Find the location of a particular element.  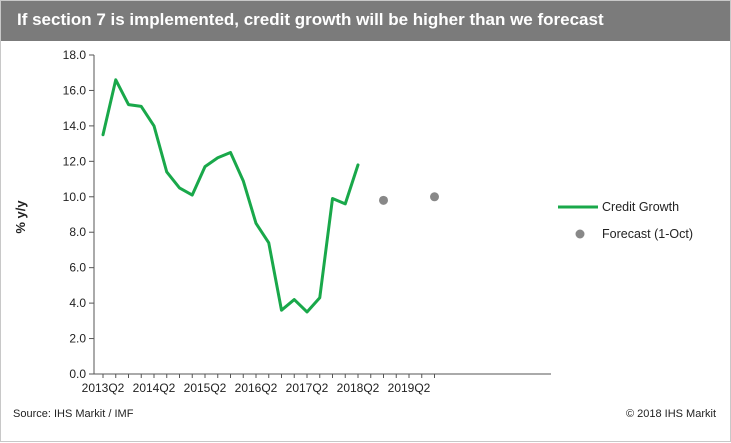

y-tick-label: 12.0 is located at coordinates (75, 161).